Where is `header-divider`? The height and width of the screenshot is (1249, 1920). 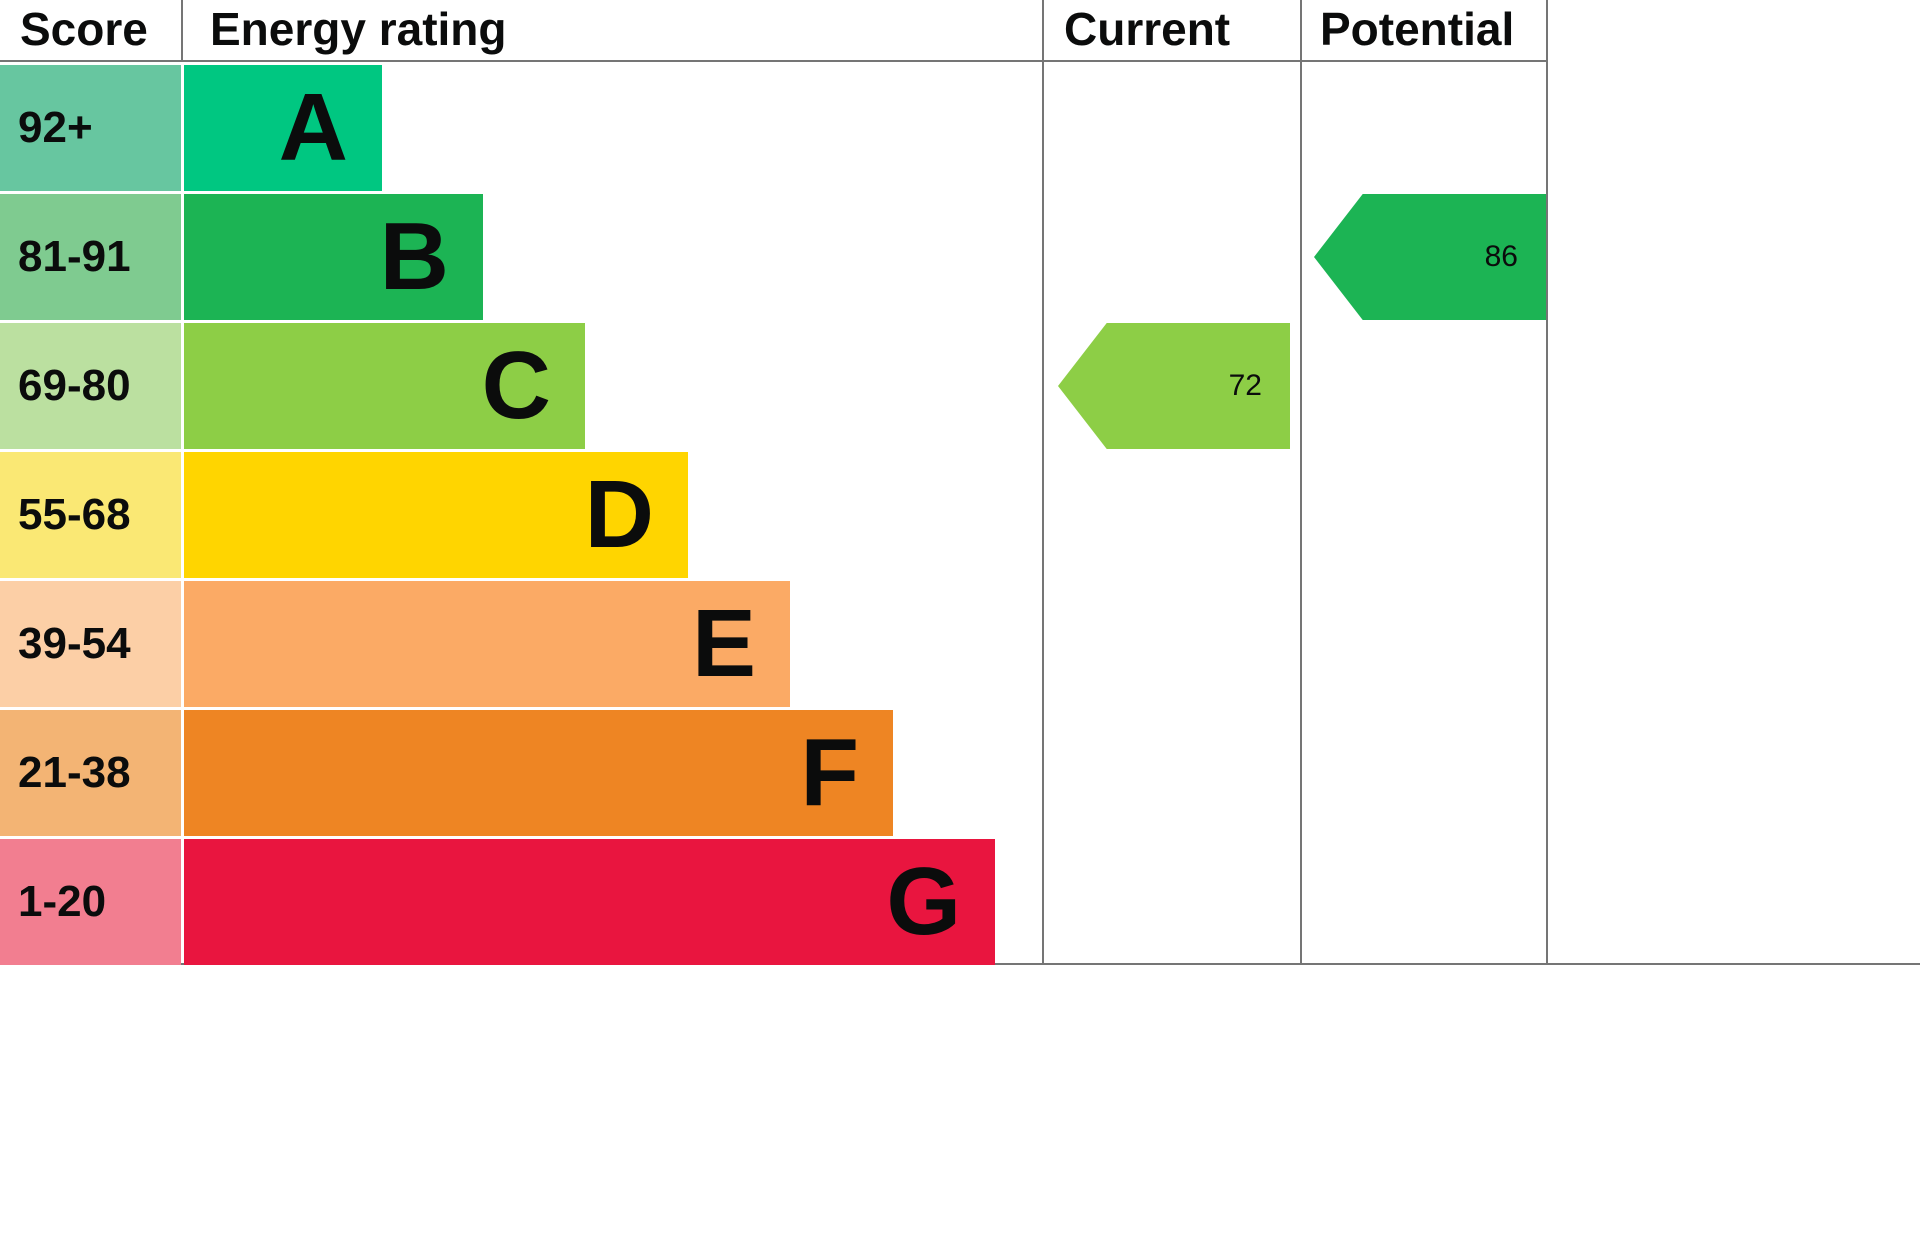 header-divider is located at coordinates (774, 61).